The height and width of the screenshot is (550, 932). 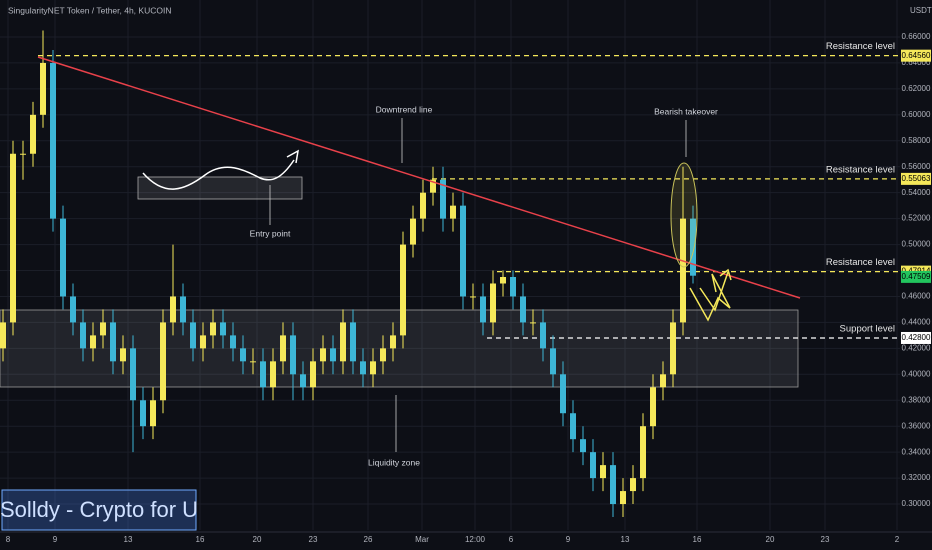 I want to click on annotation: Bearish takeover, so click(x=686, y=111).